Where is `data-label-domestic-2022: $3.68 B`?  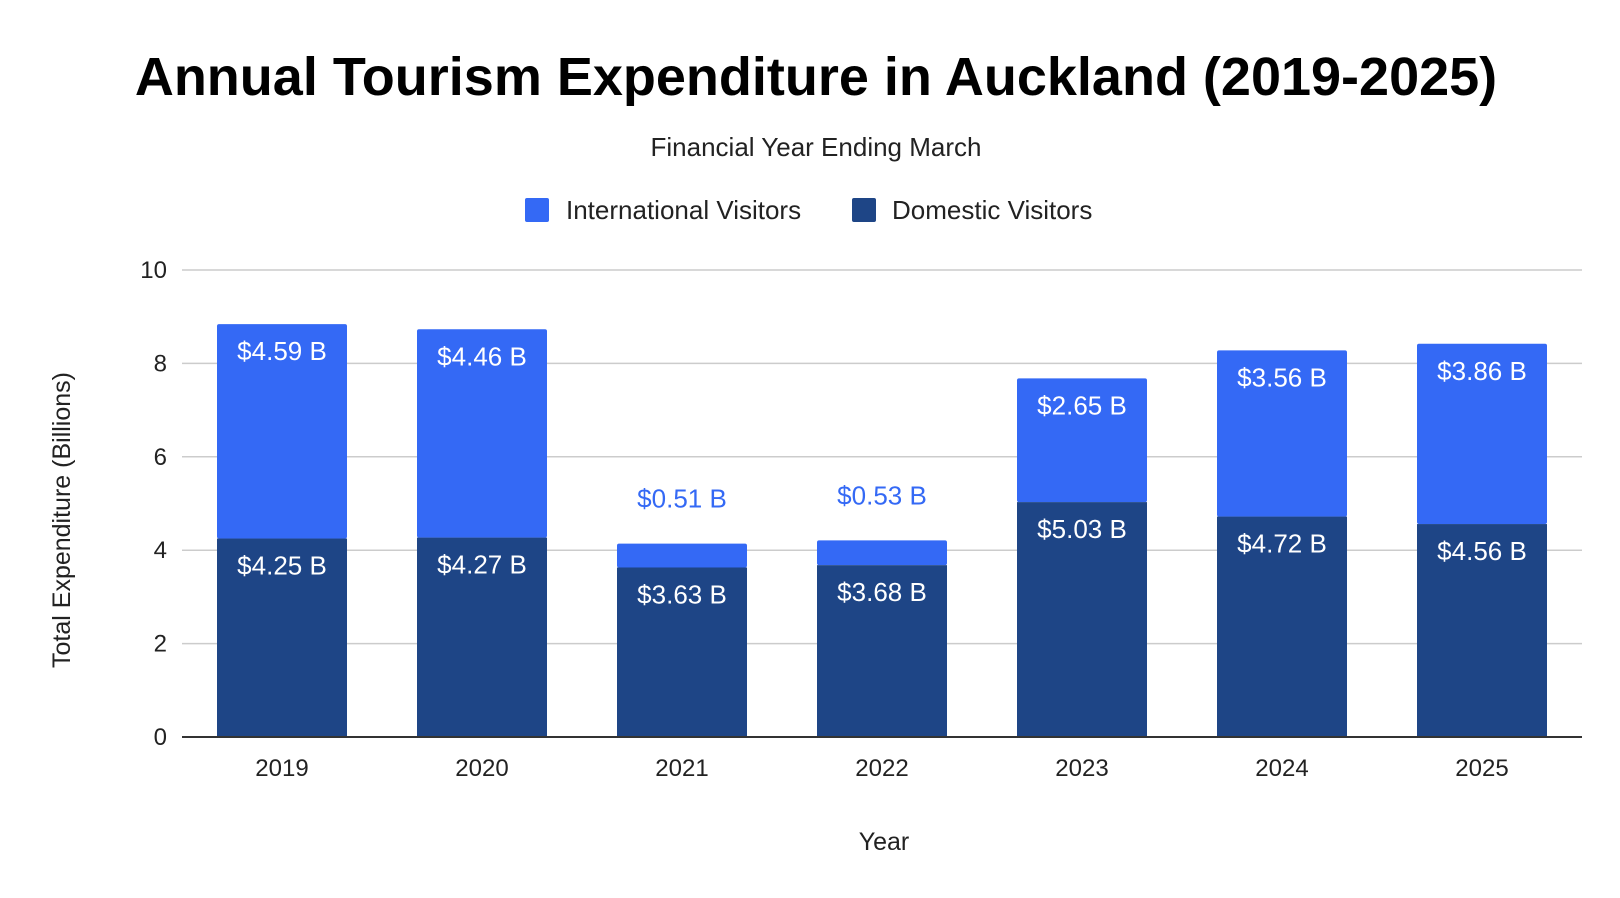 data-label-domestic-2022: $3.68 B is located at coordinates (882, 592).